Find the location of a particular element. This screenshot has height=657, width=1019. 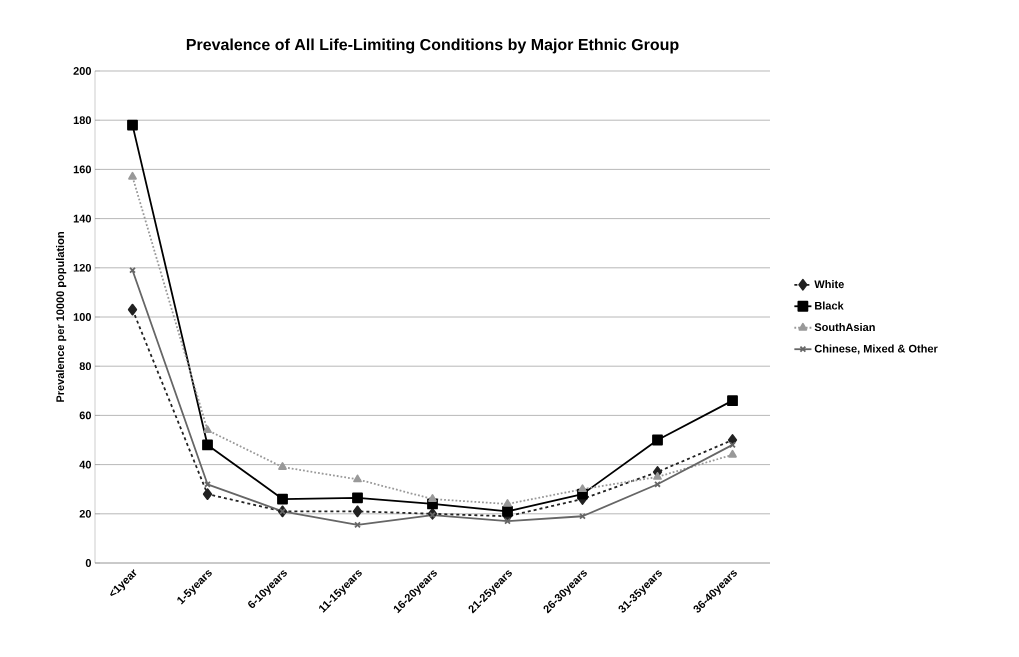

y-tick-label: 180 is located at coordinates (82, 120).